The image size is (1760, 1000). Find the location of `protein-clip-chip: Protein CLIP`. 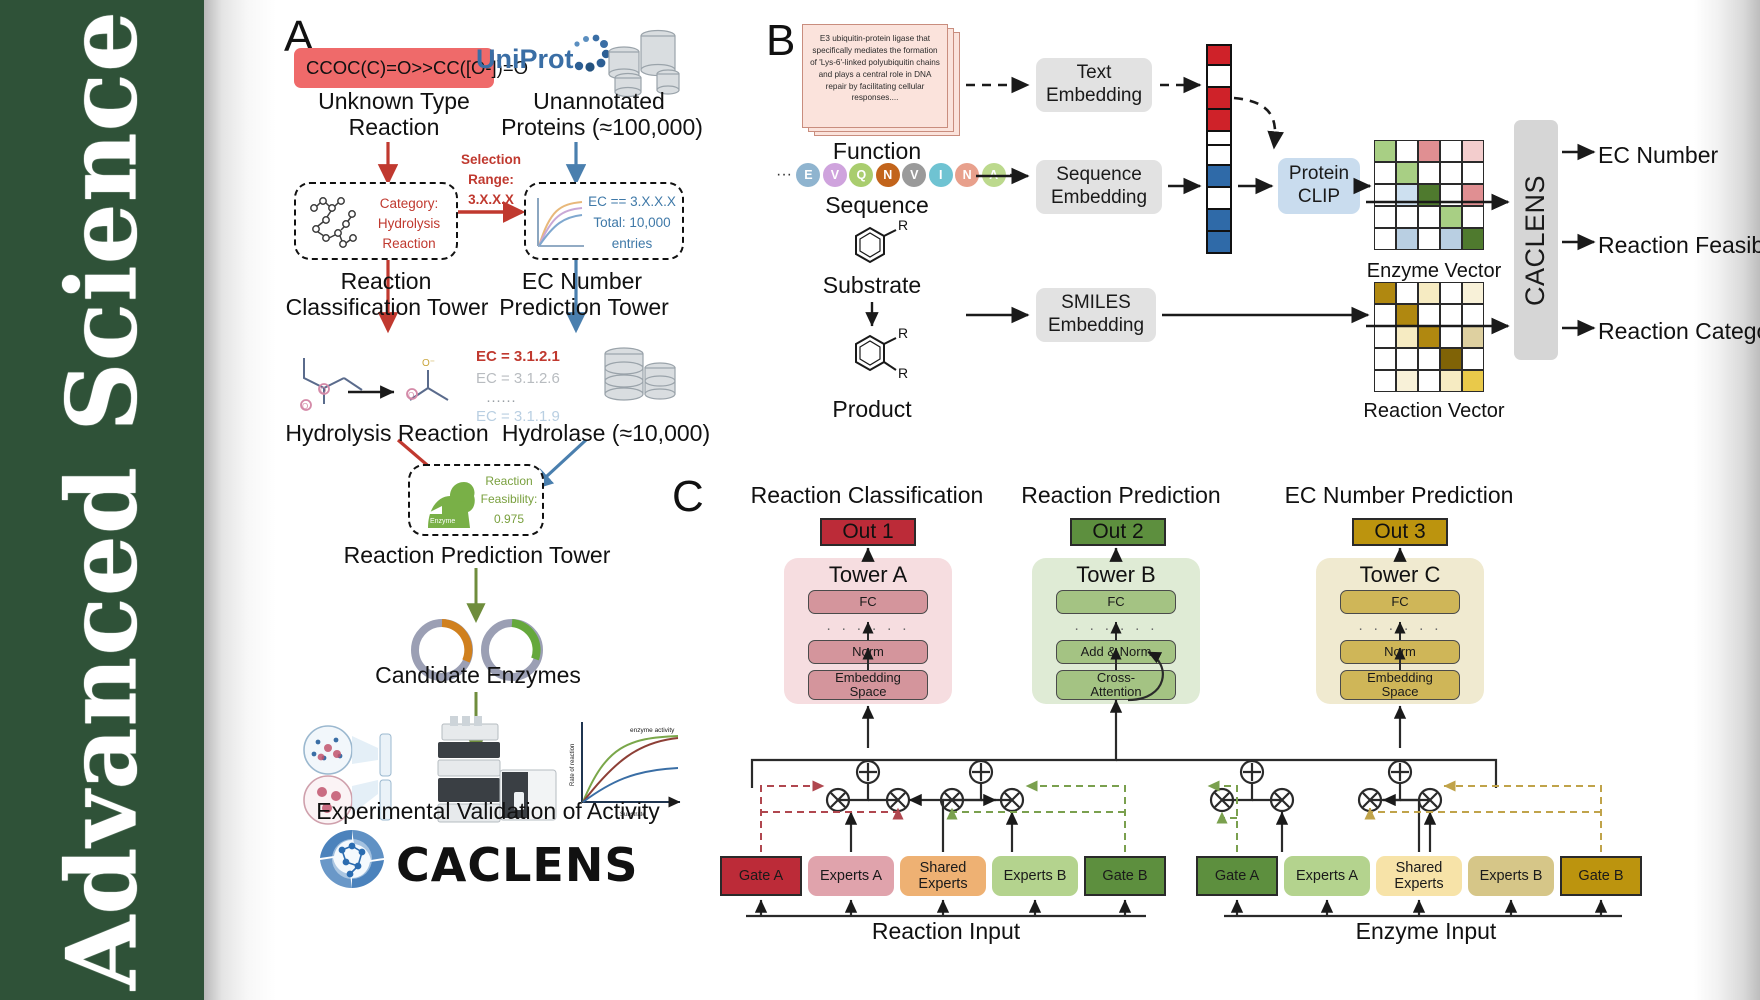

protein-clip-chip: Protein CLIP is located at coordinates (1319, 186).